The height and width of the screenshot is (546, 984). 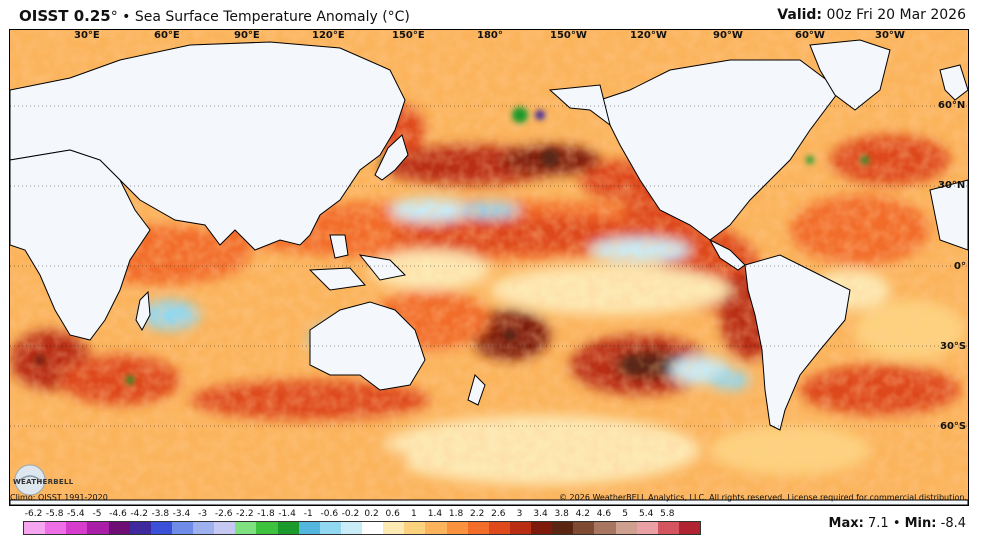 I want to click on lon-label: 150°E, so click(x=408, y=35).